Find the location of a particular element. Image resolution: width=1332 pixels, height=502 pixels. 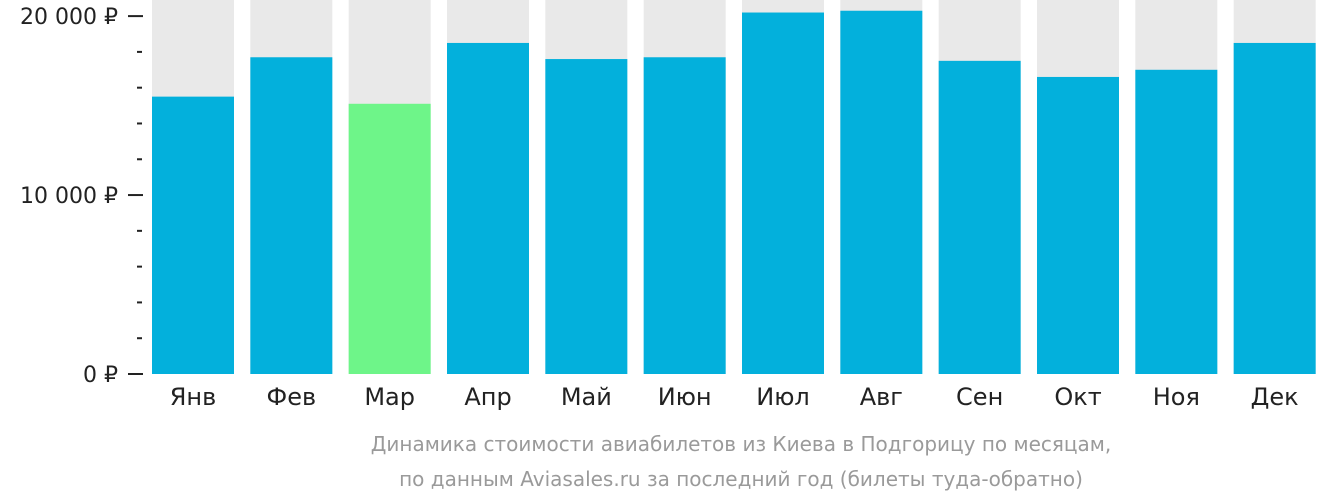

y-axis: 0 ₽ 10 000 ₽ 20 000 ₽ is located at coordinates (81, 196).